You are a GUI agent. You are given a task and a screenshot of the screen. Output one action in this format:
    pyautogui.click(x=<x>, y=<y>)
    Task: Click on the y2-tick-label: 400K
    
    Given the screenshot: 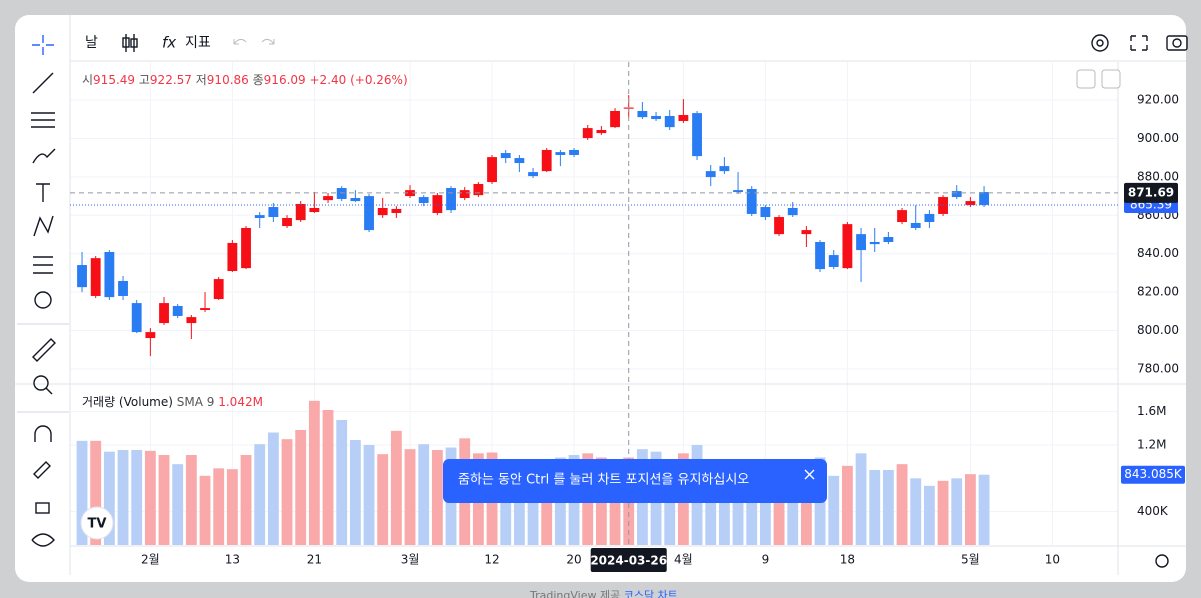 What is the action you would take?
    pyautogui.click(x=1153, y=511)
    